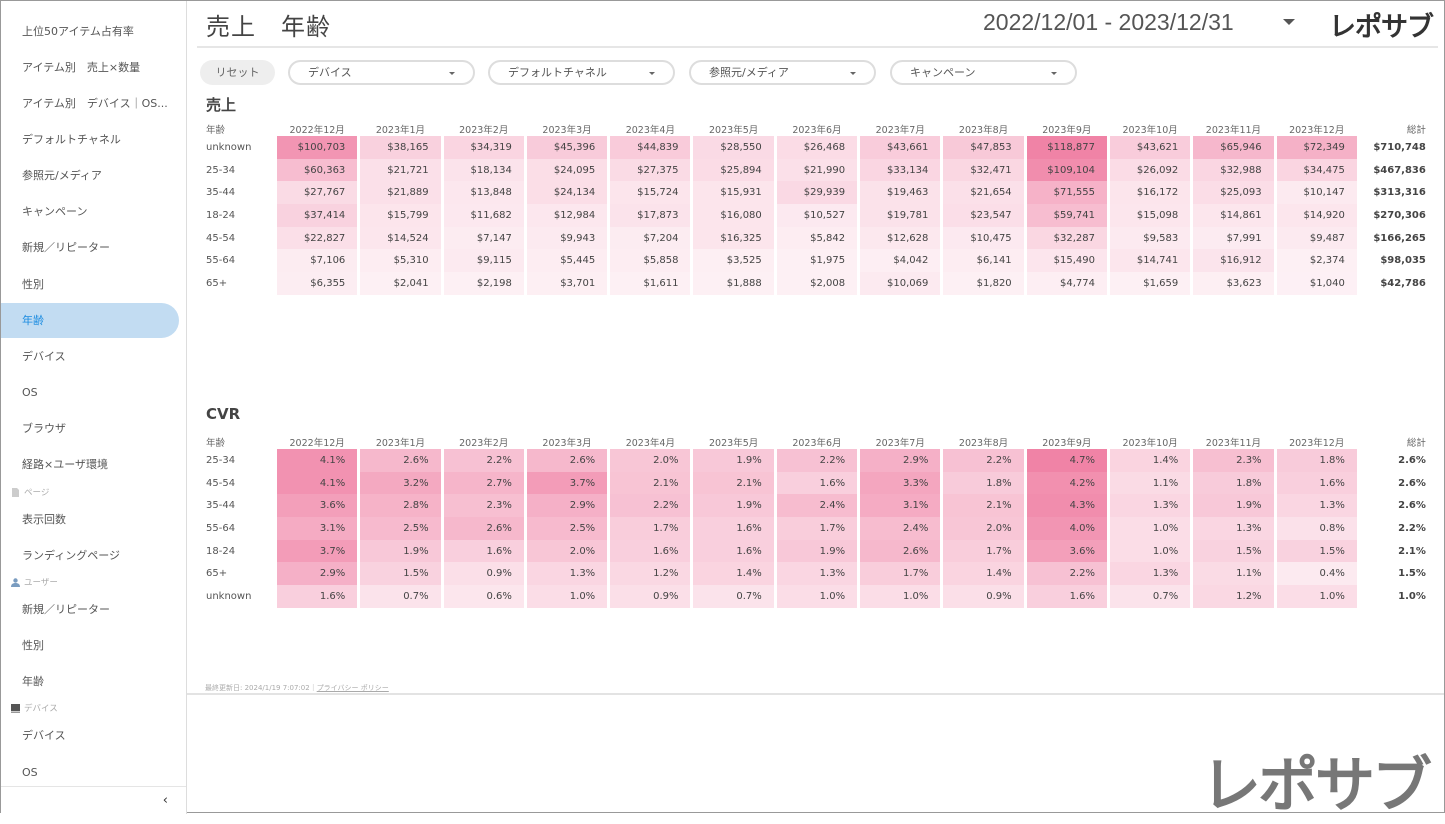  What do you see at coordinates (815, 694) in the screenshot?
I see `divider` at bounding box center [815, 694].